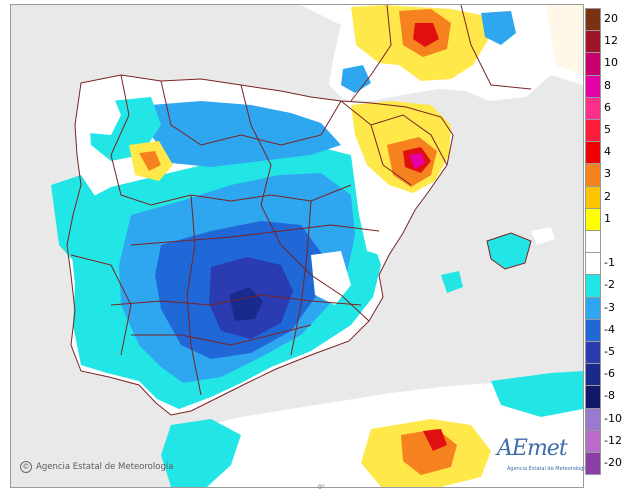 The image size is (630, 500). I want to click on ibiza, so click(452, 282).